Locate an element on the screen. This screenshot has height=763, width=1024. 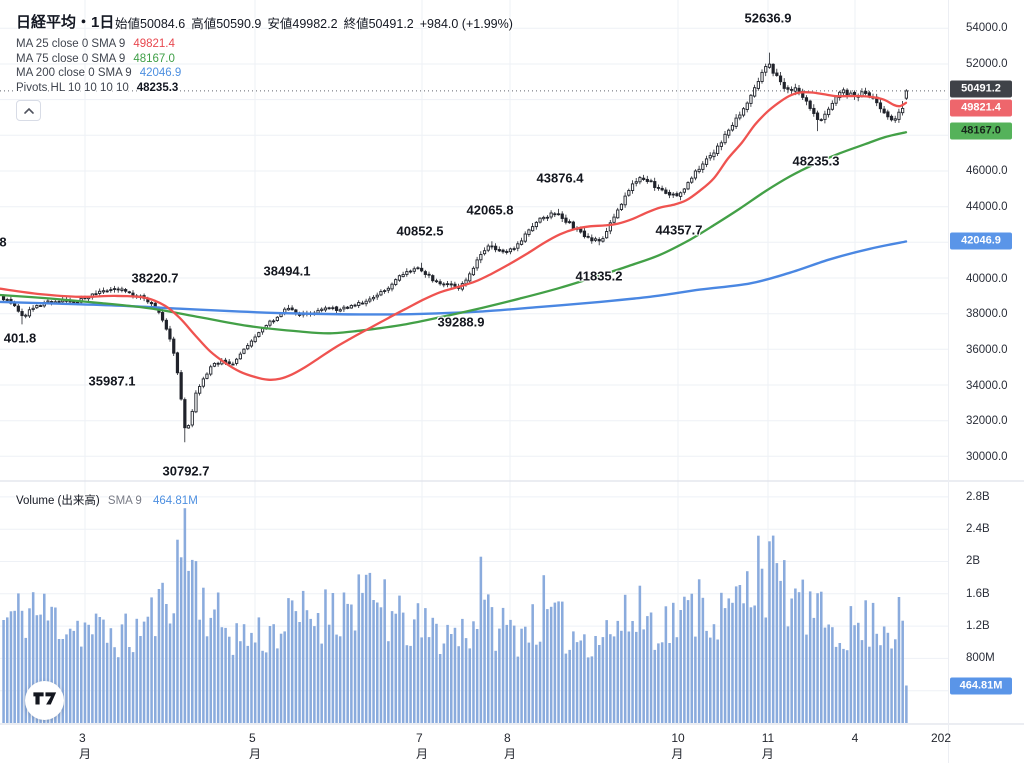
axis-tick-label: 54000.0 is located at coordinates (987, 28).